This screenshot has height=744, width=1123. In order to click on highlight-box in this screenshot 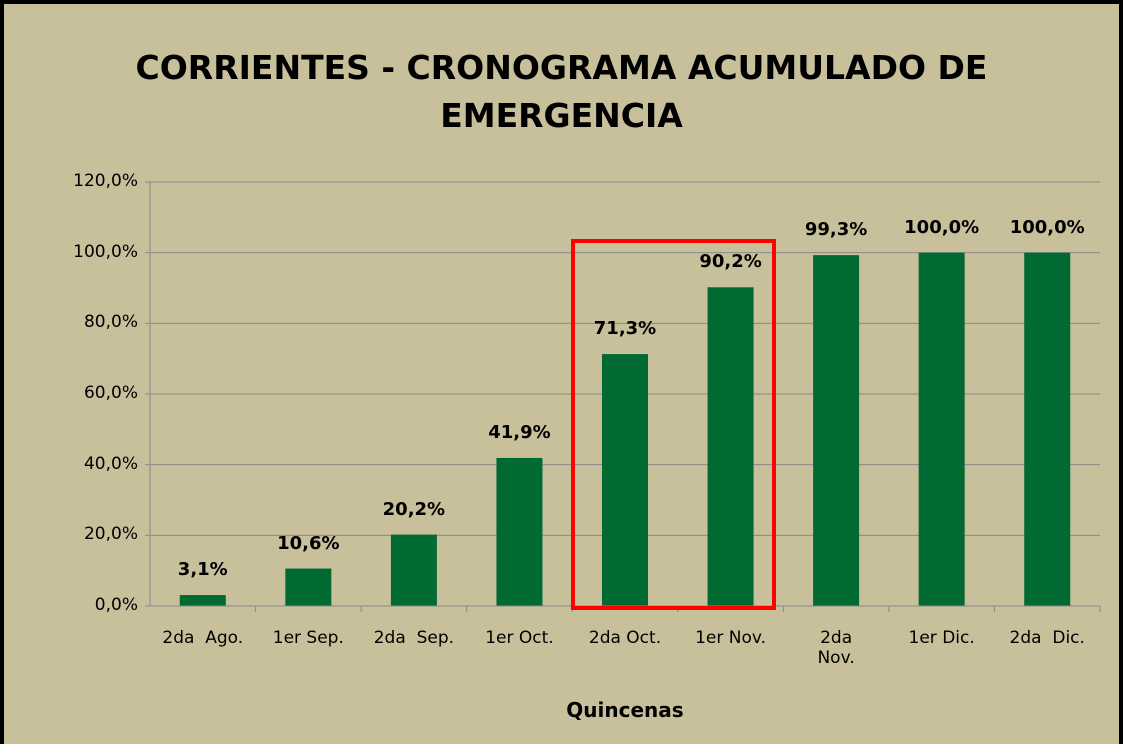, I will do `click(673, 424)`.